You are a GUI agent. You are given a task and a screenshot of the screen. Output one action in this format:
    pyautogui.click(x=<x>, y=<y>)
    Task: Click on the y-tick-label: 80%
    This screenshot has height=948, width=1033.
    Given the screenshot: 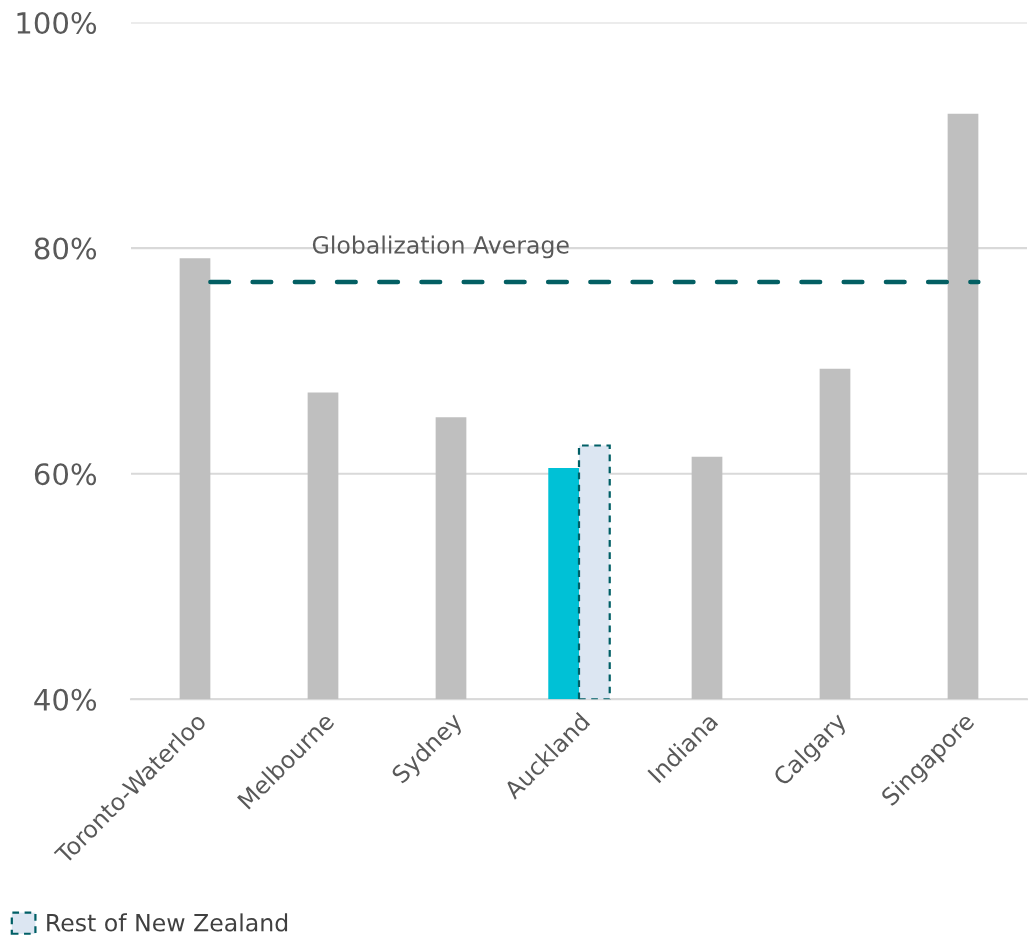 What is the action you would take?
    pyautogui.click(x=65, y=248)
    